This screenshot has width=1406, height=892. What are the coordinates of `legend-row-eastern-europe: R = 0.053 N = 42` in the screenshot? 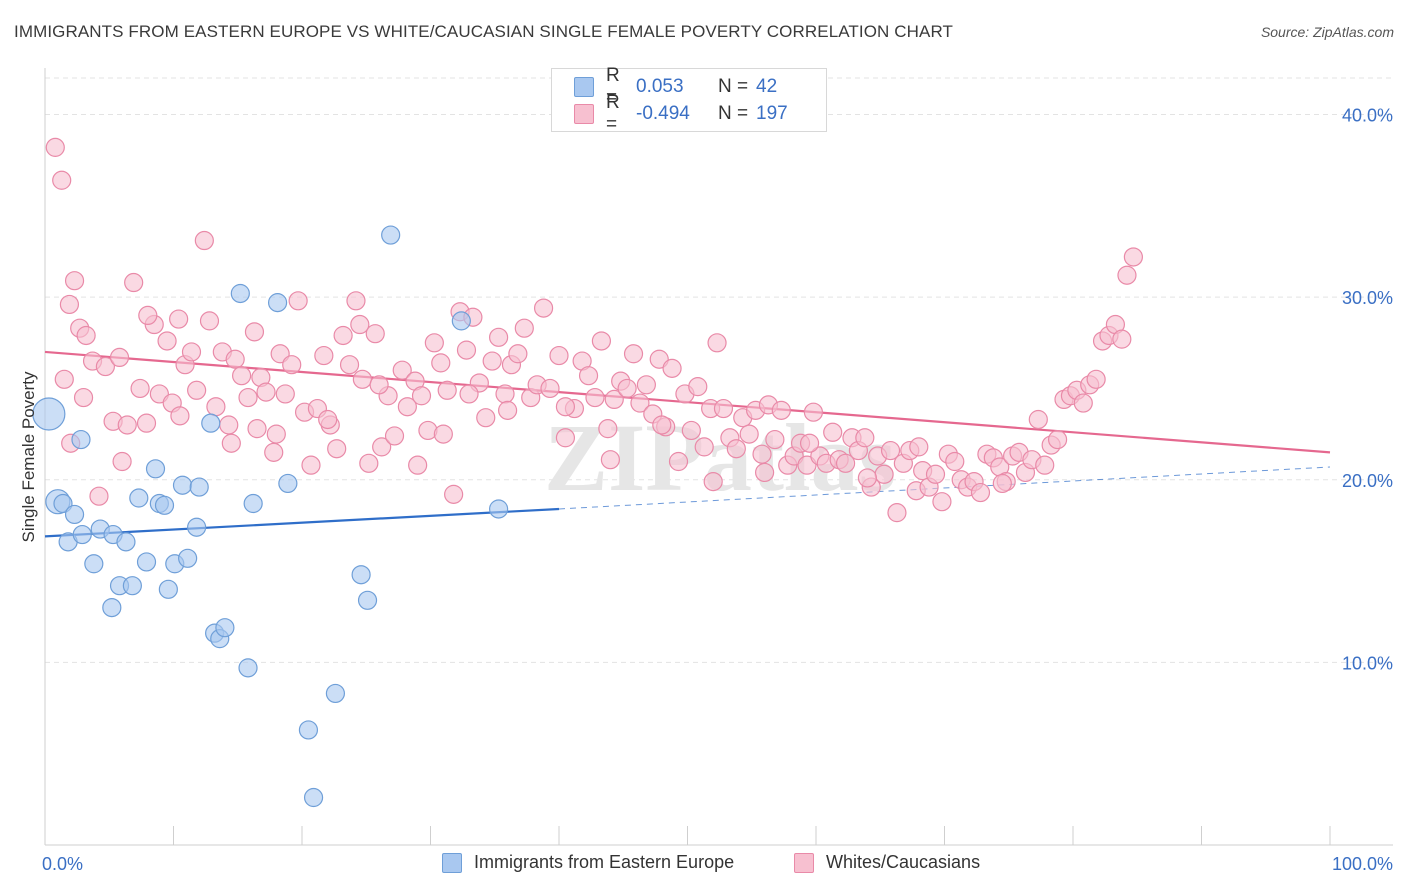 It's located at (675, 86).